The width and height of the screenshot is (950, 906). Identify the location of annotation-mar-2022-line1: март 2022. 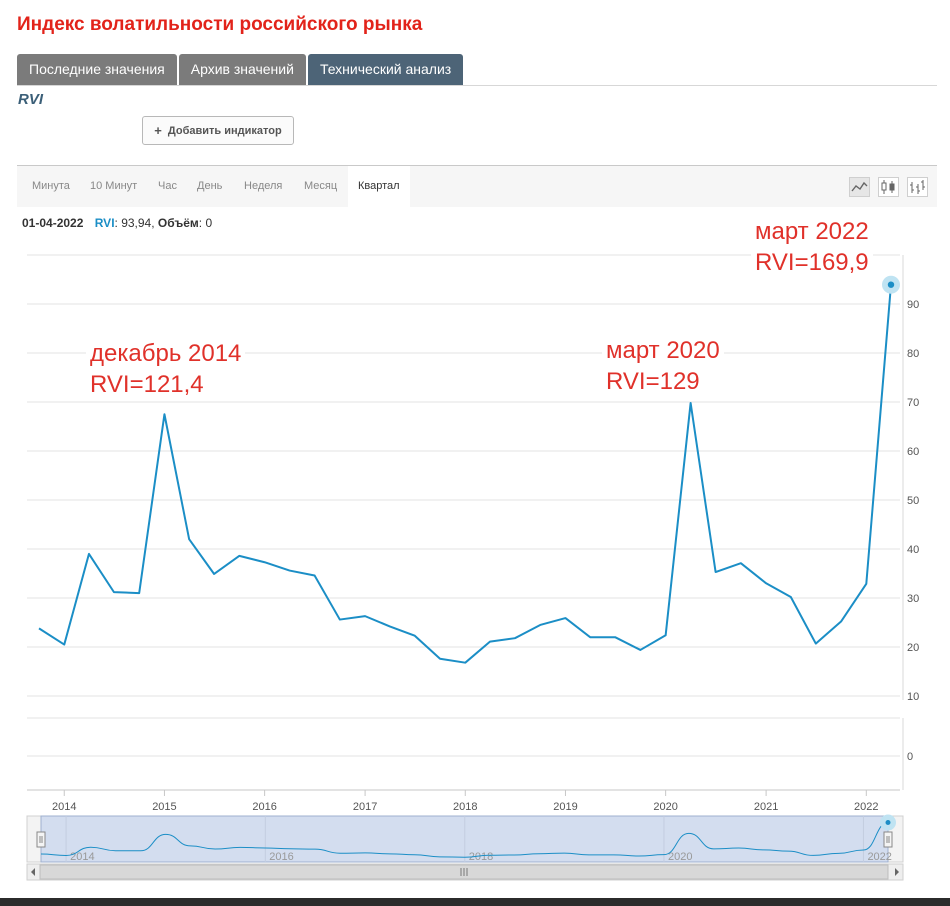
(812, 231).